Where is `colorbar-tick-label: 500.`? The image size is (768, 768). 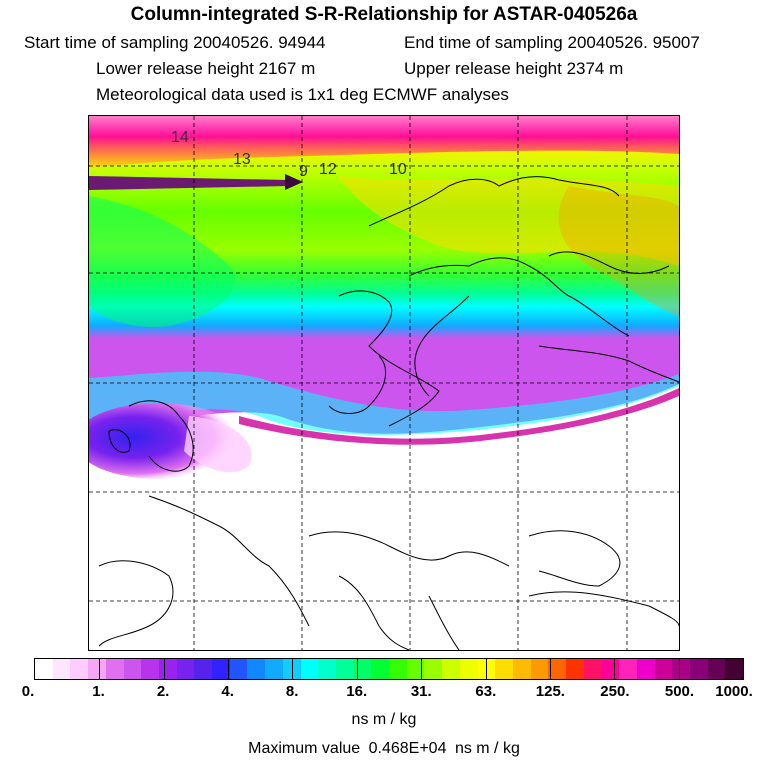 colorbar-tick-label: 500. is located at coordinates (679, 691).